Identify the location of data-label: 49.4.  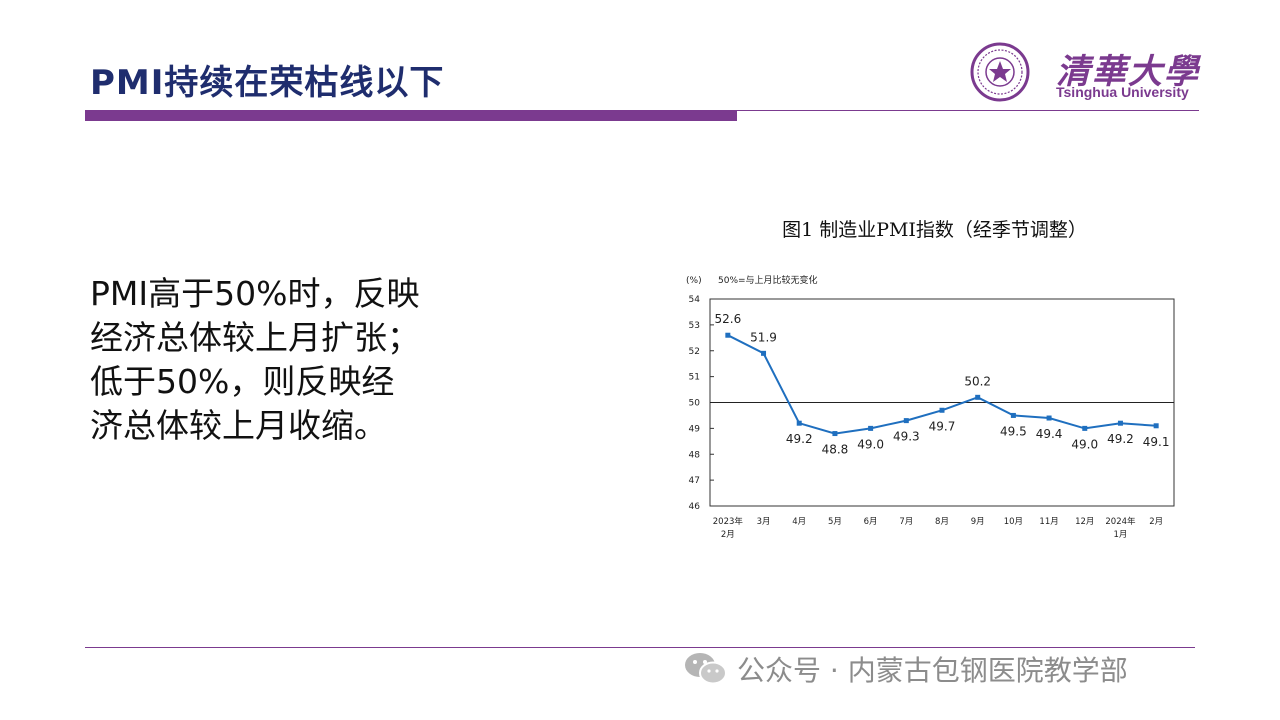
(1049, 434).